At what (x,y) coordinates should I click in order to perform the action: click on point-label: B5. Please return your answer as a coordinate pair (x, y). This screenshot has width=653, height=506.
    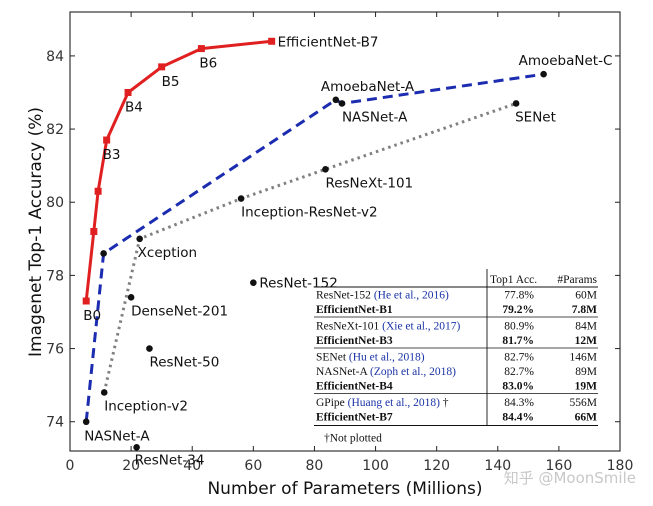
    Looking at the image, I should click on (171, 82).